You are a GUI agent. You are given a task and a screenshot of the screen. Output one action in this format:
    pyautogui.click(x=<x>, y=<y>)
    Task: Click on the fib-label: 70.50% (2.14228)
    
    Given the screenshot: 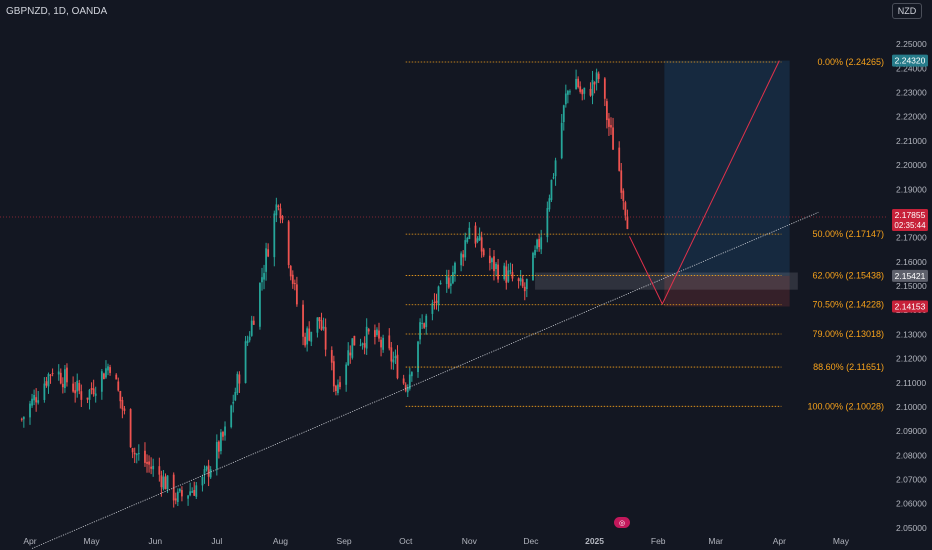 What is the action you would take?
    pyautogui.click(x=848, y=305)
    